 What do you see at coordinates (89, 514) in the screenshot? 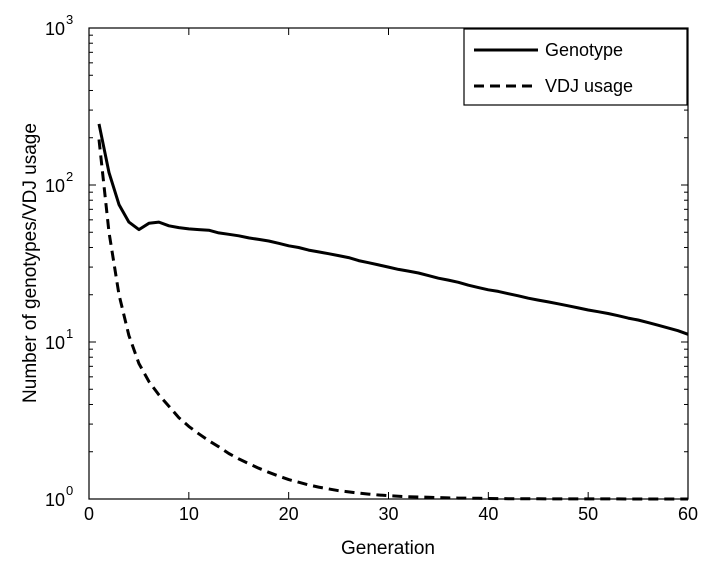
I see `x-tick-label: 0` at bounding box center [89, 514].